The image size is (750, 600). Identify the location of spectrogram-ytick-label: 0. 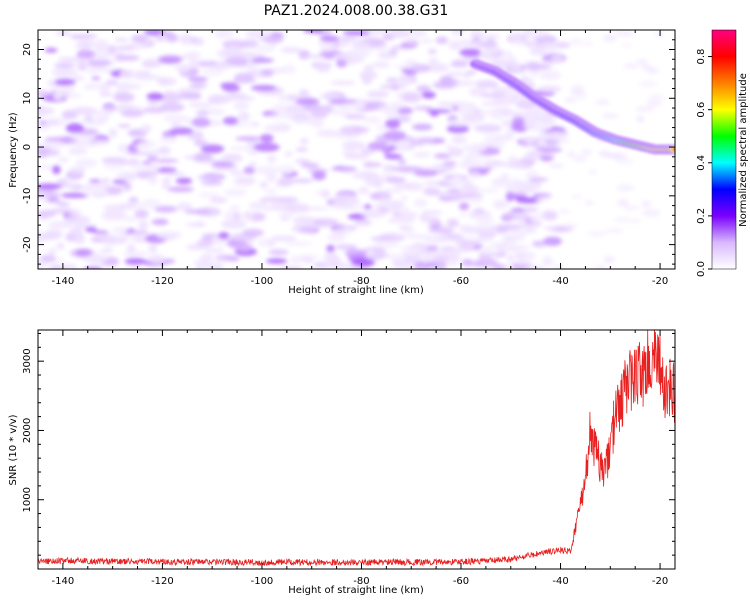
(27, 147).